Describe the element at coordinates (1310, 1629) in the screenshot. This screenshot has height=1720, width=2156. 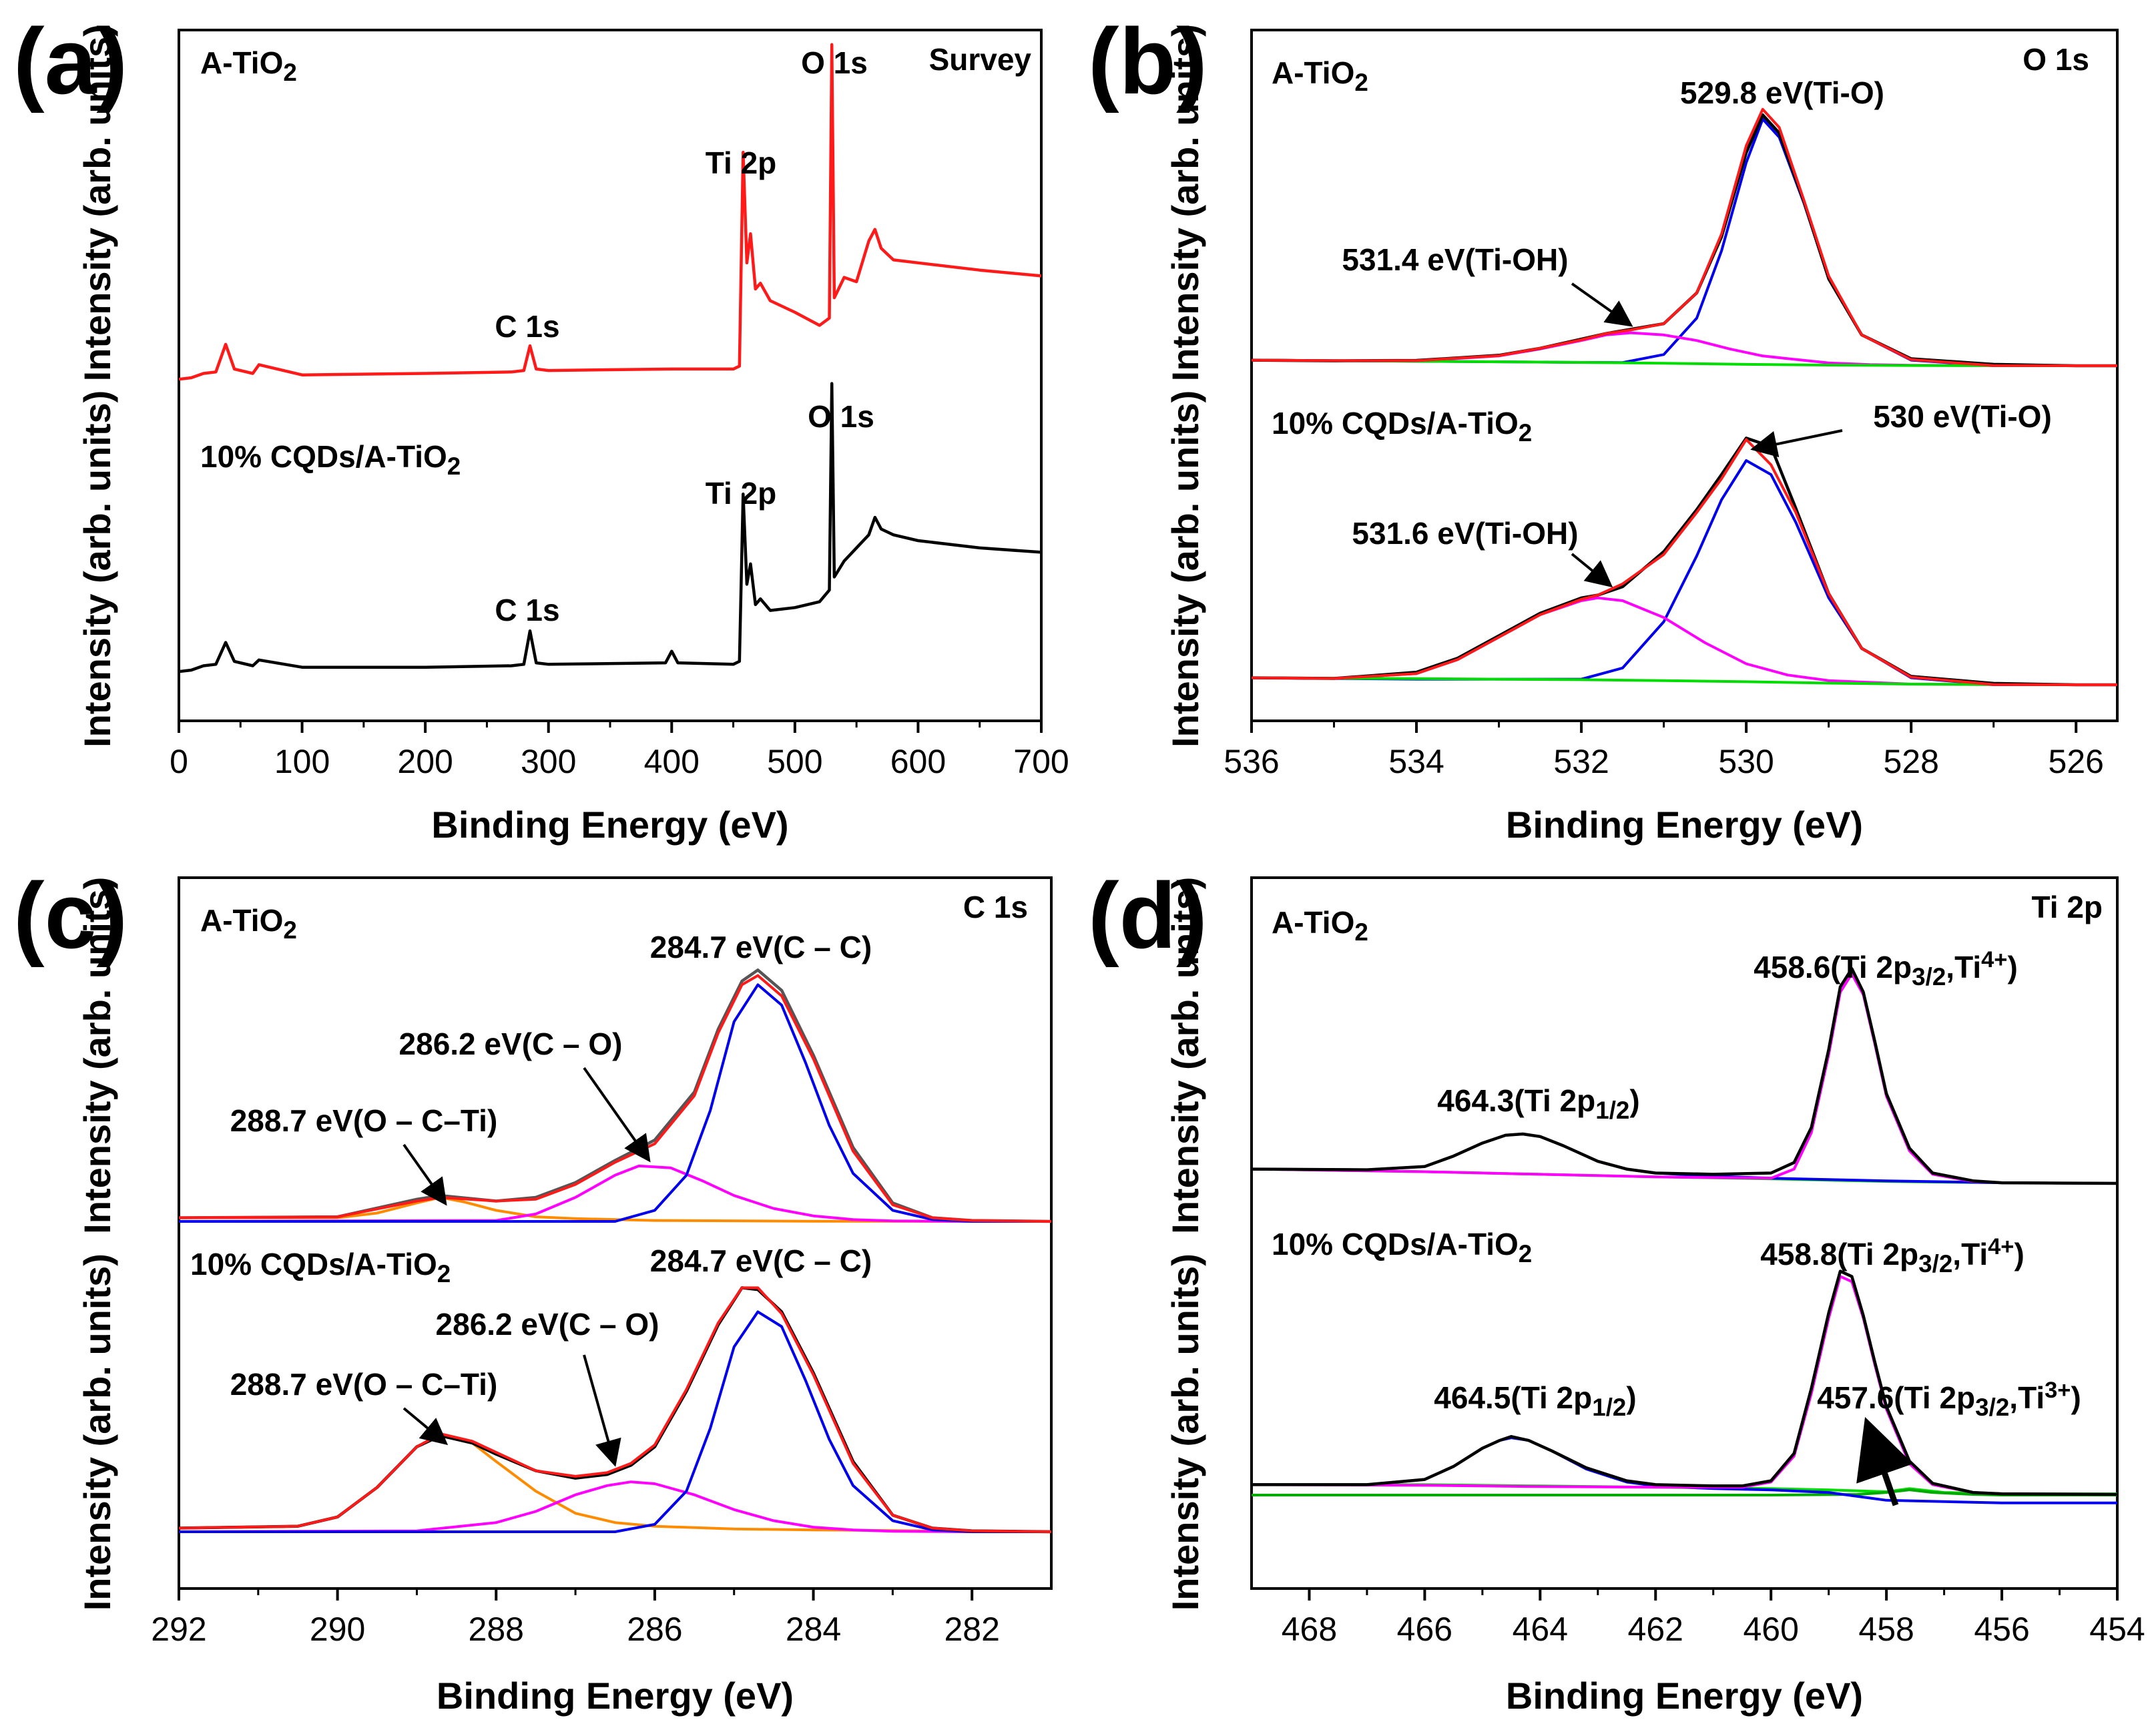
I see `x-tick-label: 468` at that location.